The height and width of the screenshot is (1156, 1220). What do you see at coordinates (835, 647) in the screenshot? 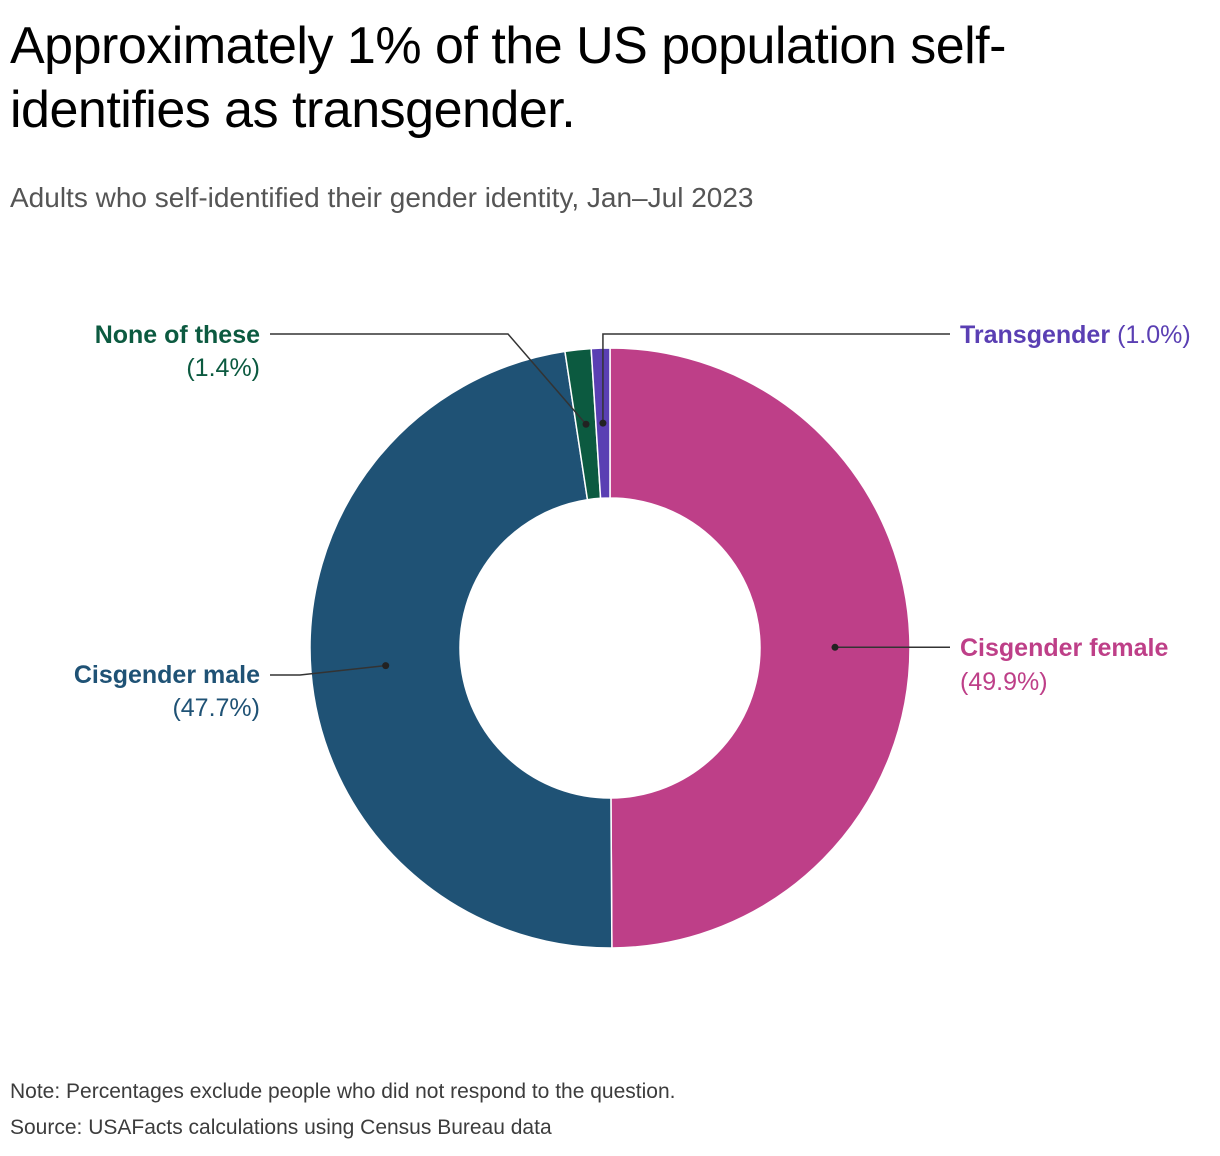
I see `leader-dot-cisgender-female` at bounding box center [835, 647].